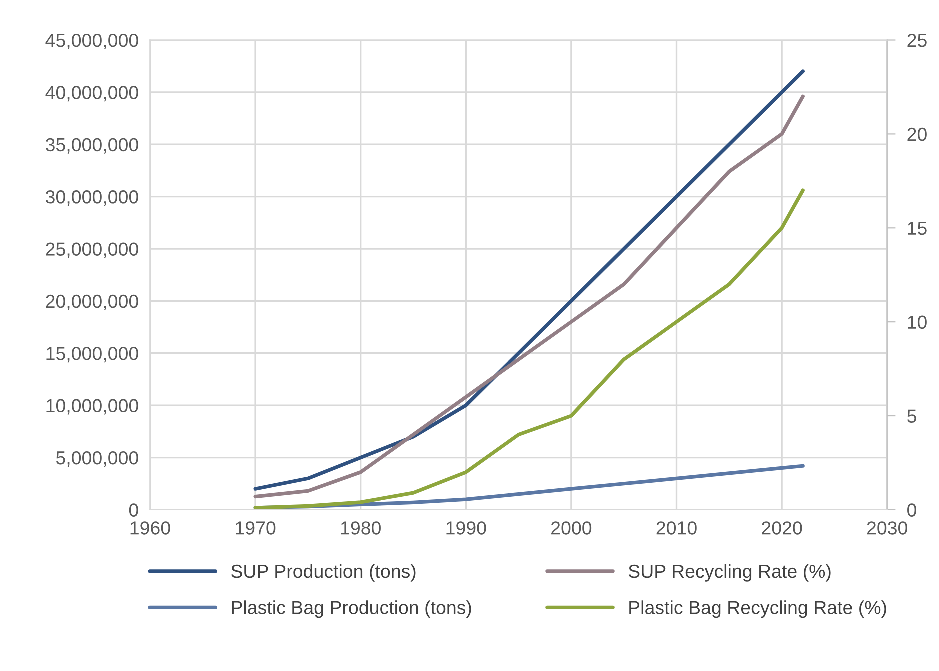 The image size is (939, 671). I want to click on x-tick-label: 1990, so click(466, 528).